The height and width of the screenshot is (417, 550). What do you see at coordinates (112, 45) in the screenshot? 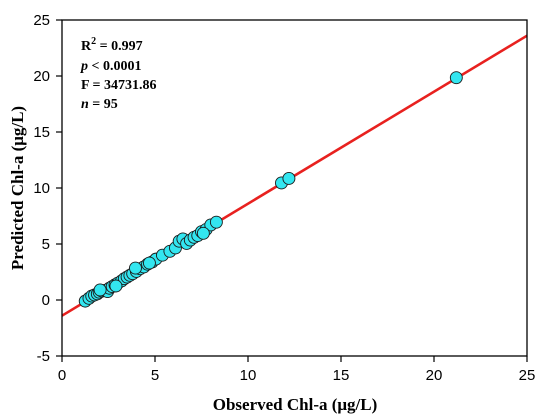
I see `r-squared-annotation: R2 = 0.997` at bounding box center [112, 45].